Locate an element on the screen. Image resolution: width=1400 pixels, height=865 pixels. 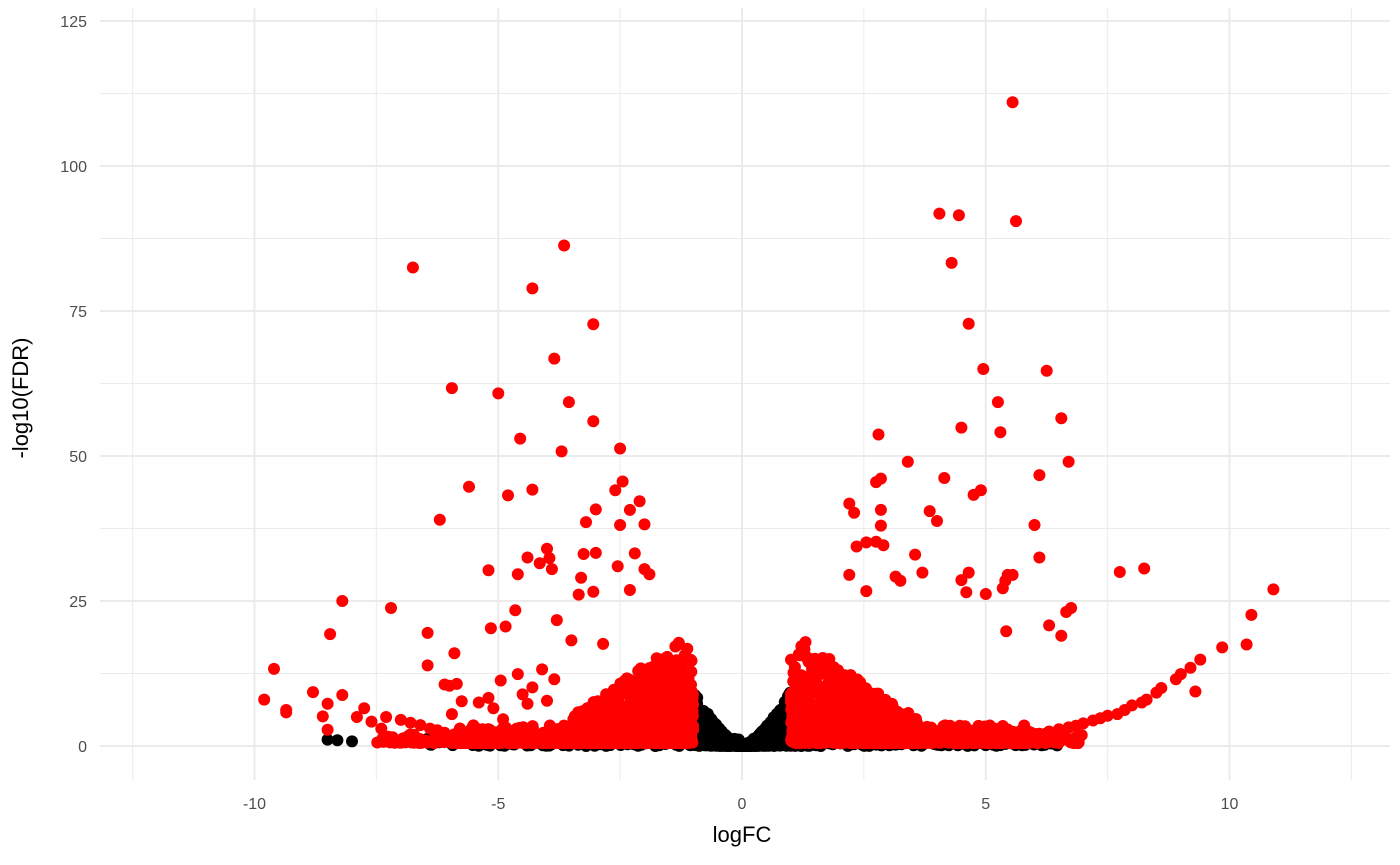
y-tick-label: 50 is located at coordinates (78, 457).